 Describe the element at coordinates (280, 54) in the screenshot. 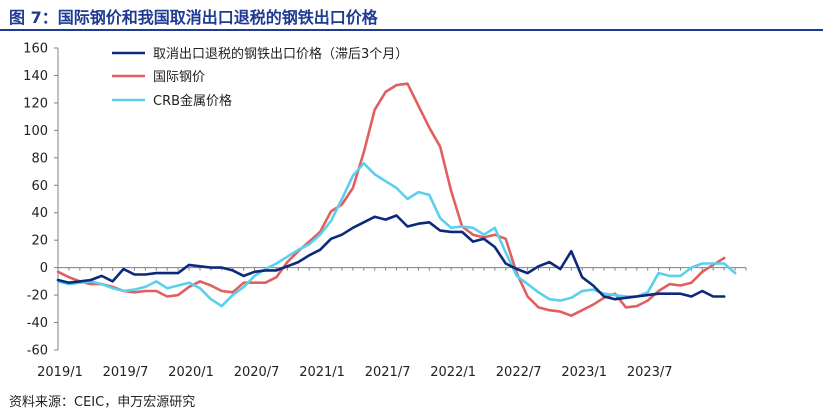

I see `legend-label-0: 取消出口退税的钢铁出口价格（滞后3个月）` at that location.